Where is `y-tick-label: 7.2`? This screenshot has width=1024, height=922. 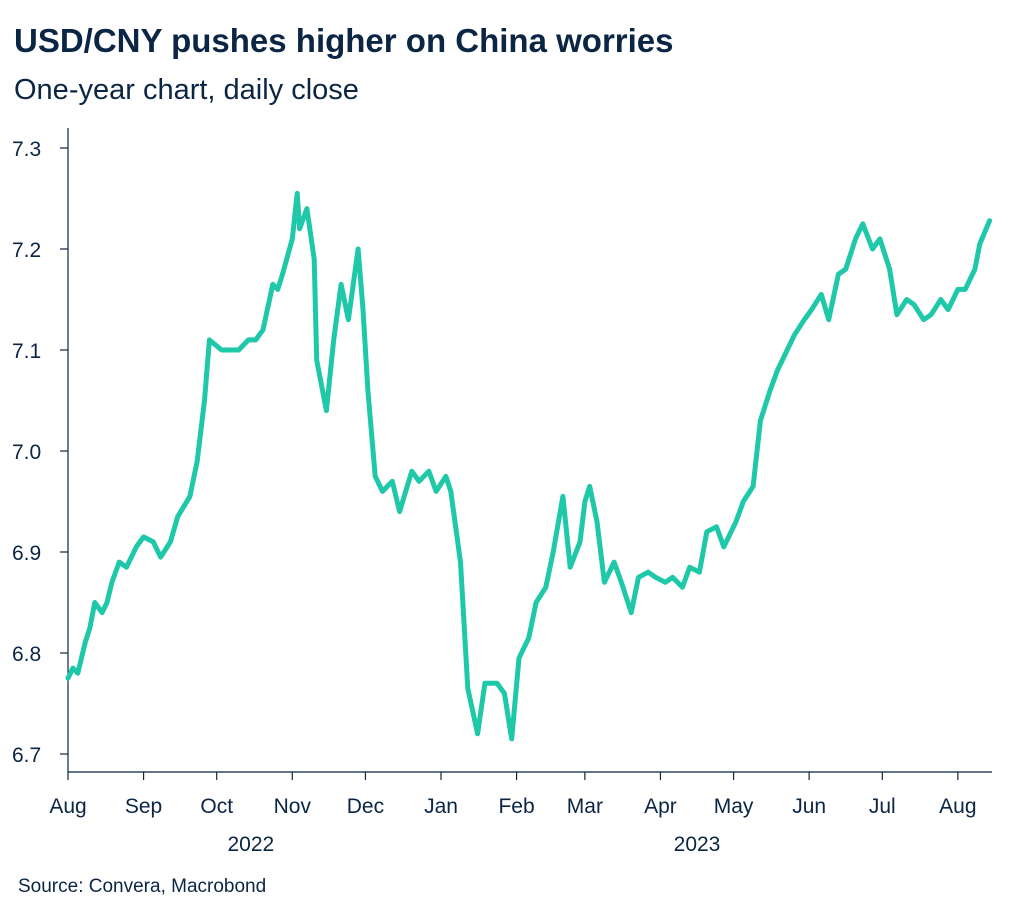 y-tick-label: 7.2 is located at coordinates (26, 250).